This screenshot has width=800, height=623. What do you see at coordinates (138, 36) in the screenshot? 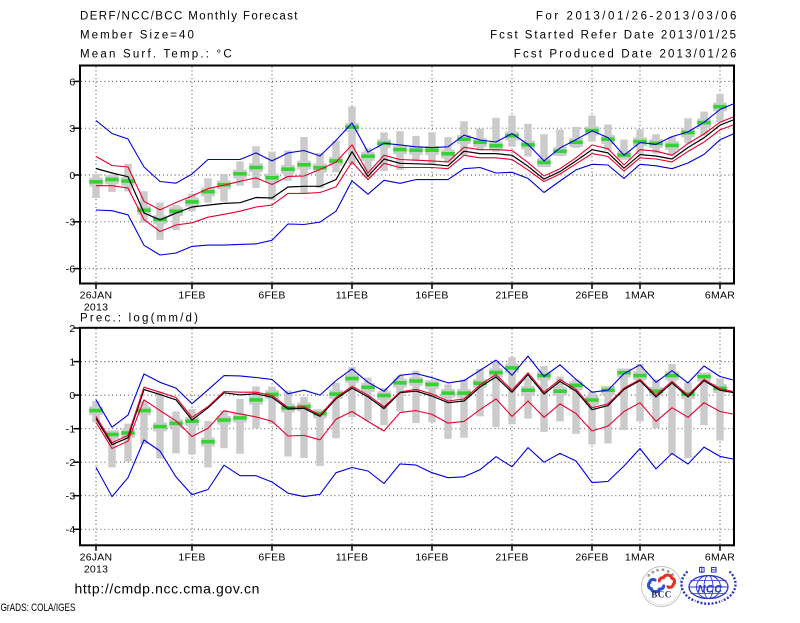
I see `svg-text: Member Size=40` at bounding box center [138, 36].